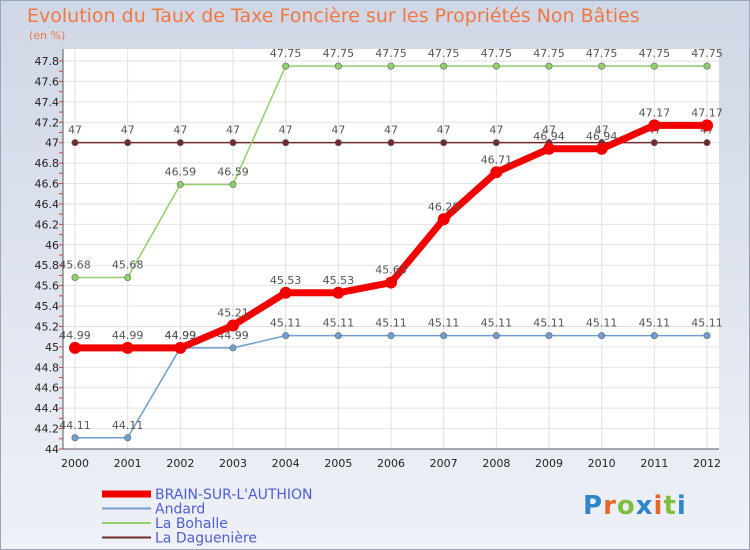 The height and width of the screenshot is (550, 750). Describe the element at coordinates (339, 280) in the screenshot. I see `data-label: 45.53` at that location.